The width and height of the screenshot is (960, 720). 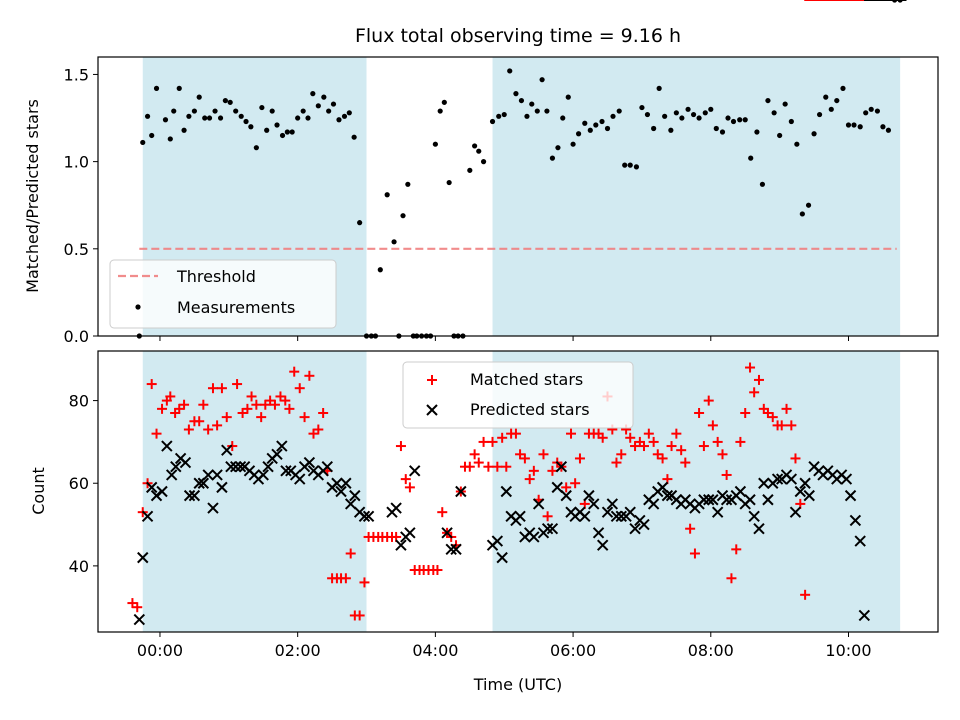 I want to click on observing-span, so click(x=254, y=491).